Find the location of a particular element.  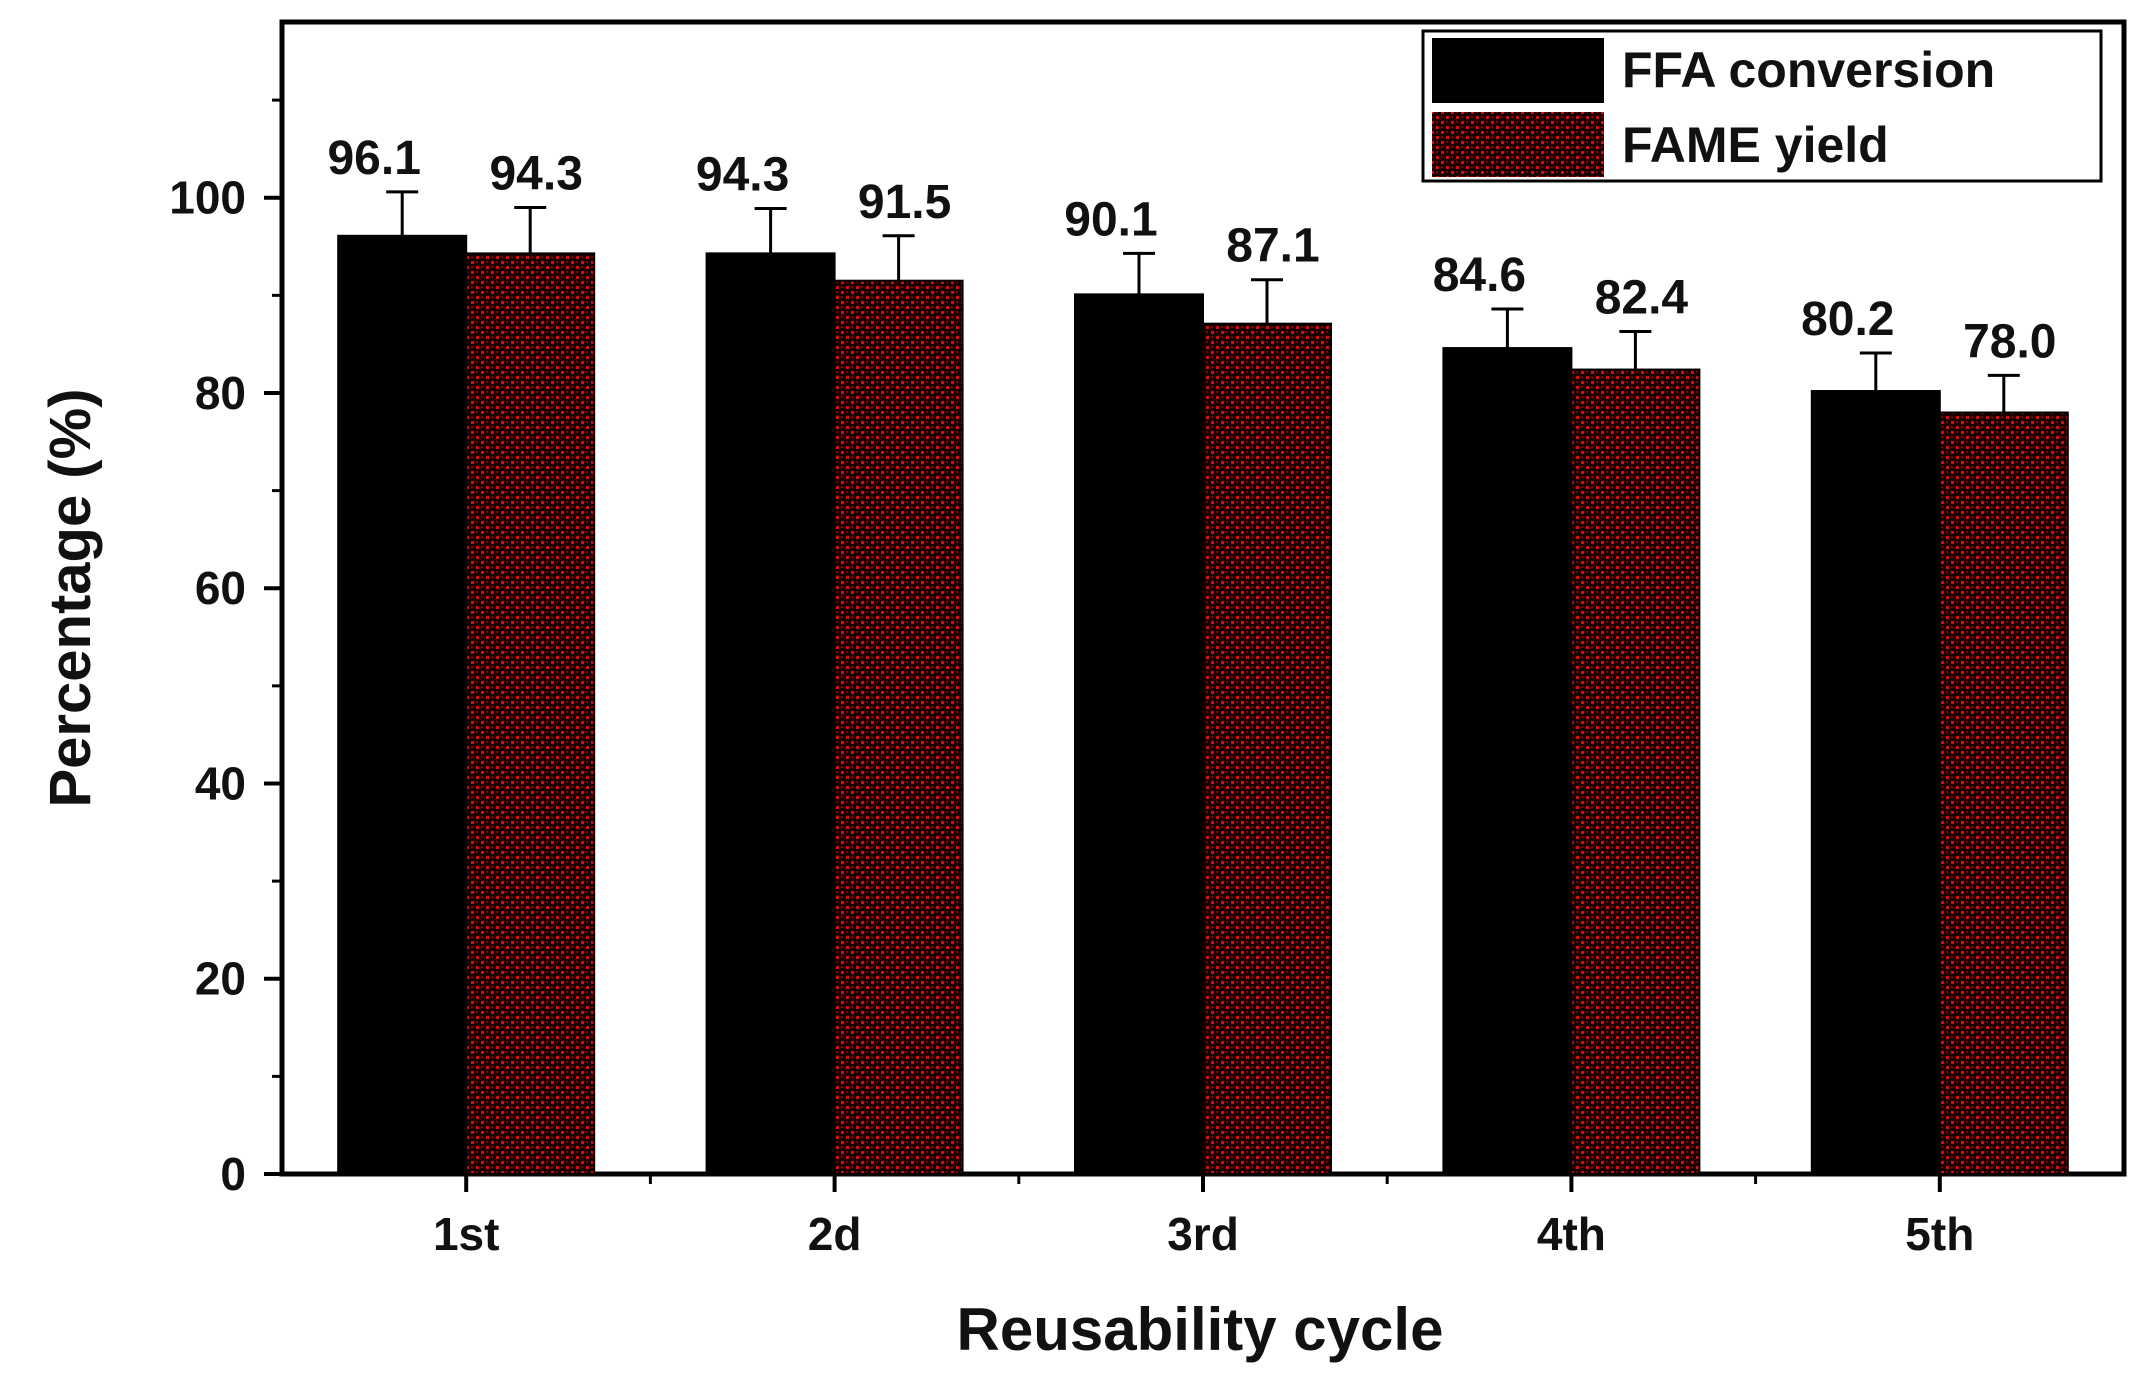

x-axis-title: Reusability cycle is located at coordinates (1200, 1329).